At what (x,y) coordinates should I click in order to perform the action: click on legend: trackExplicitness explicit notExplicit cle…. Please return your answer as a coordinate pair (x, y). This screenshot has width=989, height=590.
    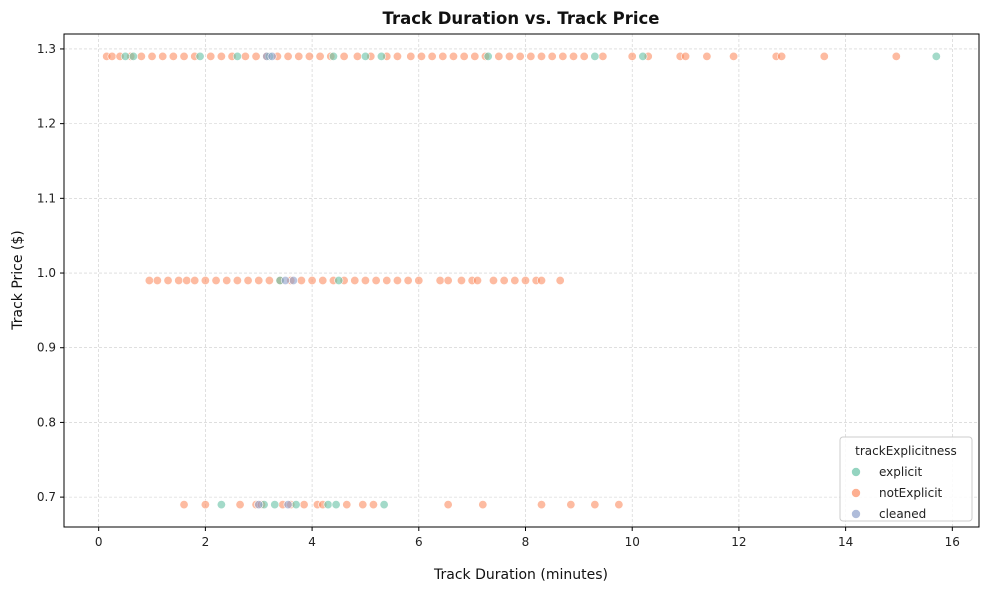
    Looking at the image, I should click on (906, 479).